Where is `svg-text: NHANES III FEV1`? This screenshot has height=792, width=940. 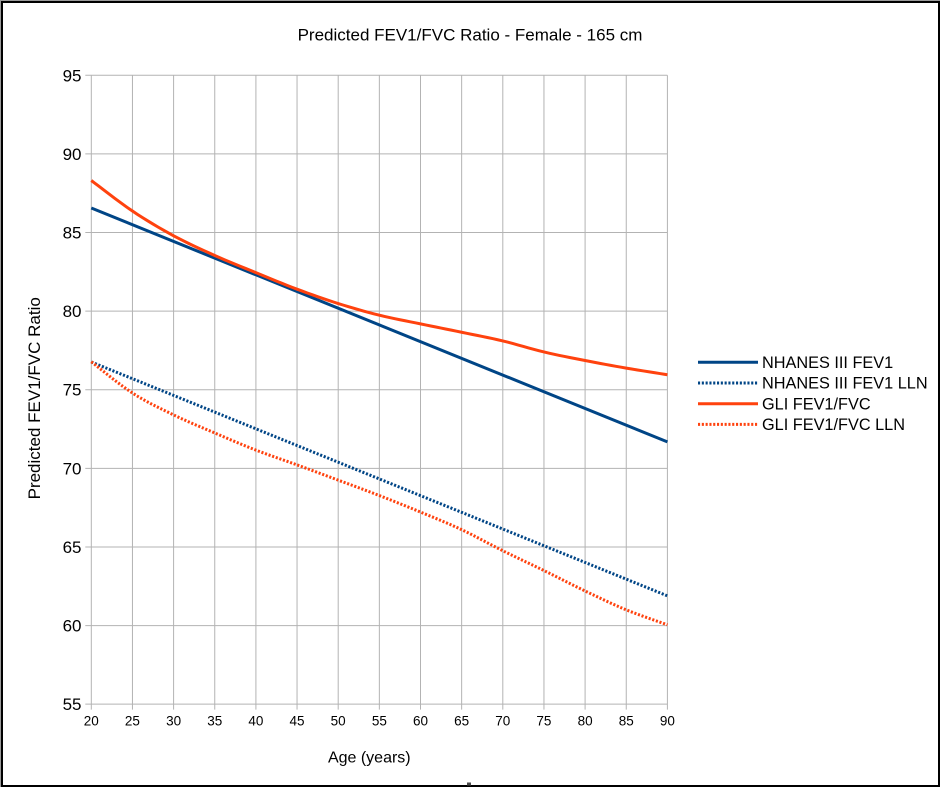 svg-text: NHANES III FEV1 is located at coordinates (827, 363).